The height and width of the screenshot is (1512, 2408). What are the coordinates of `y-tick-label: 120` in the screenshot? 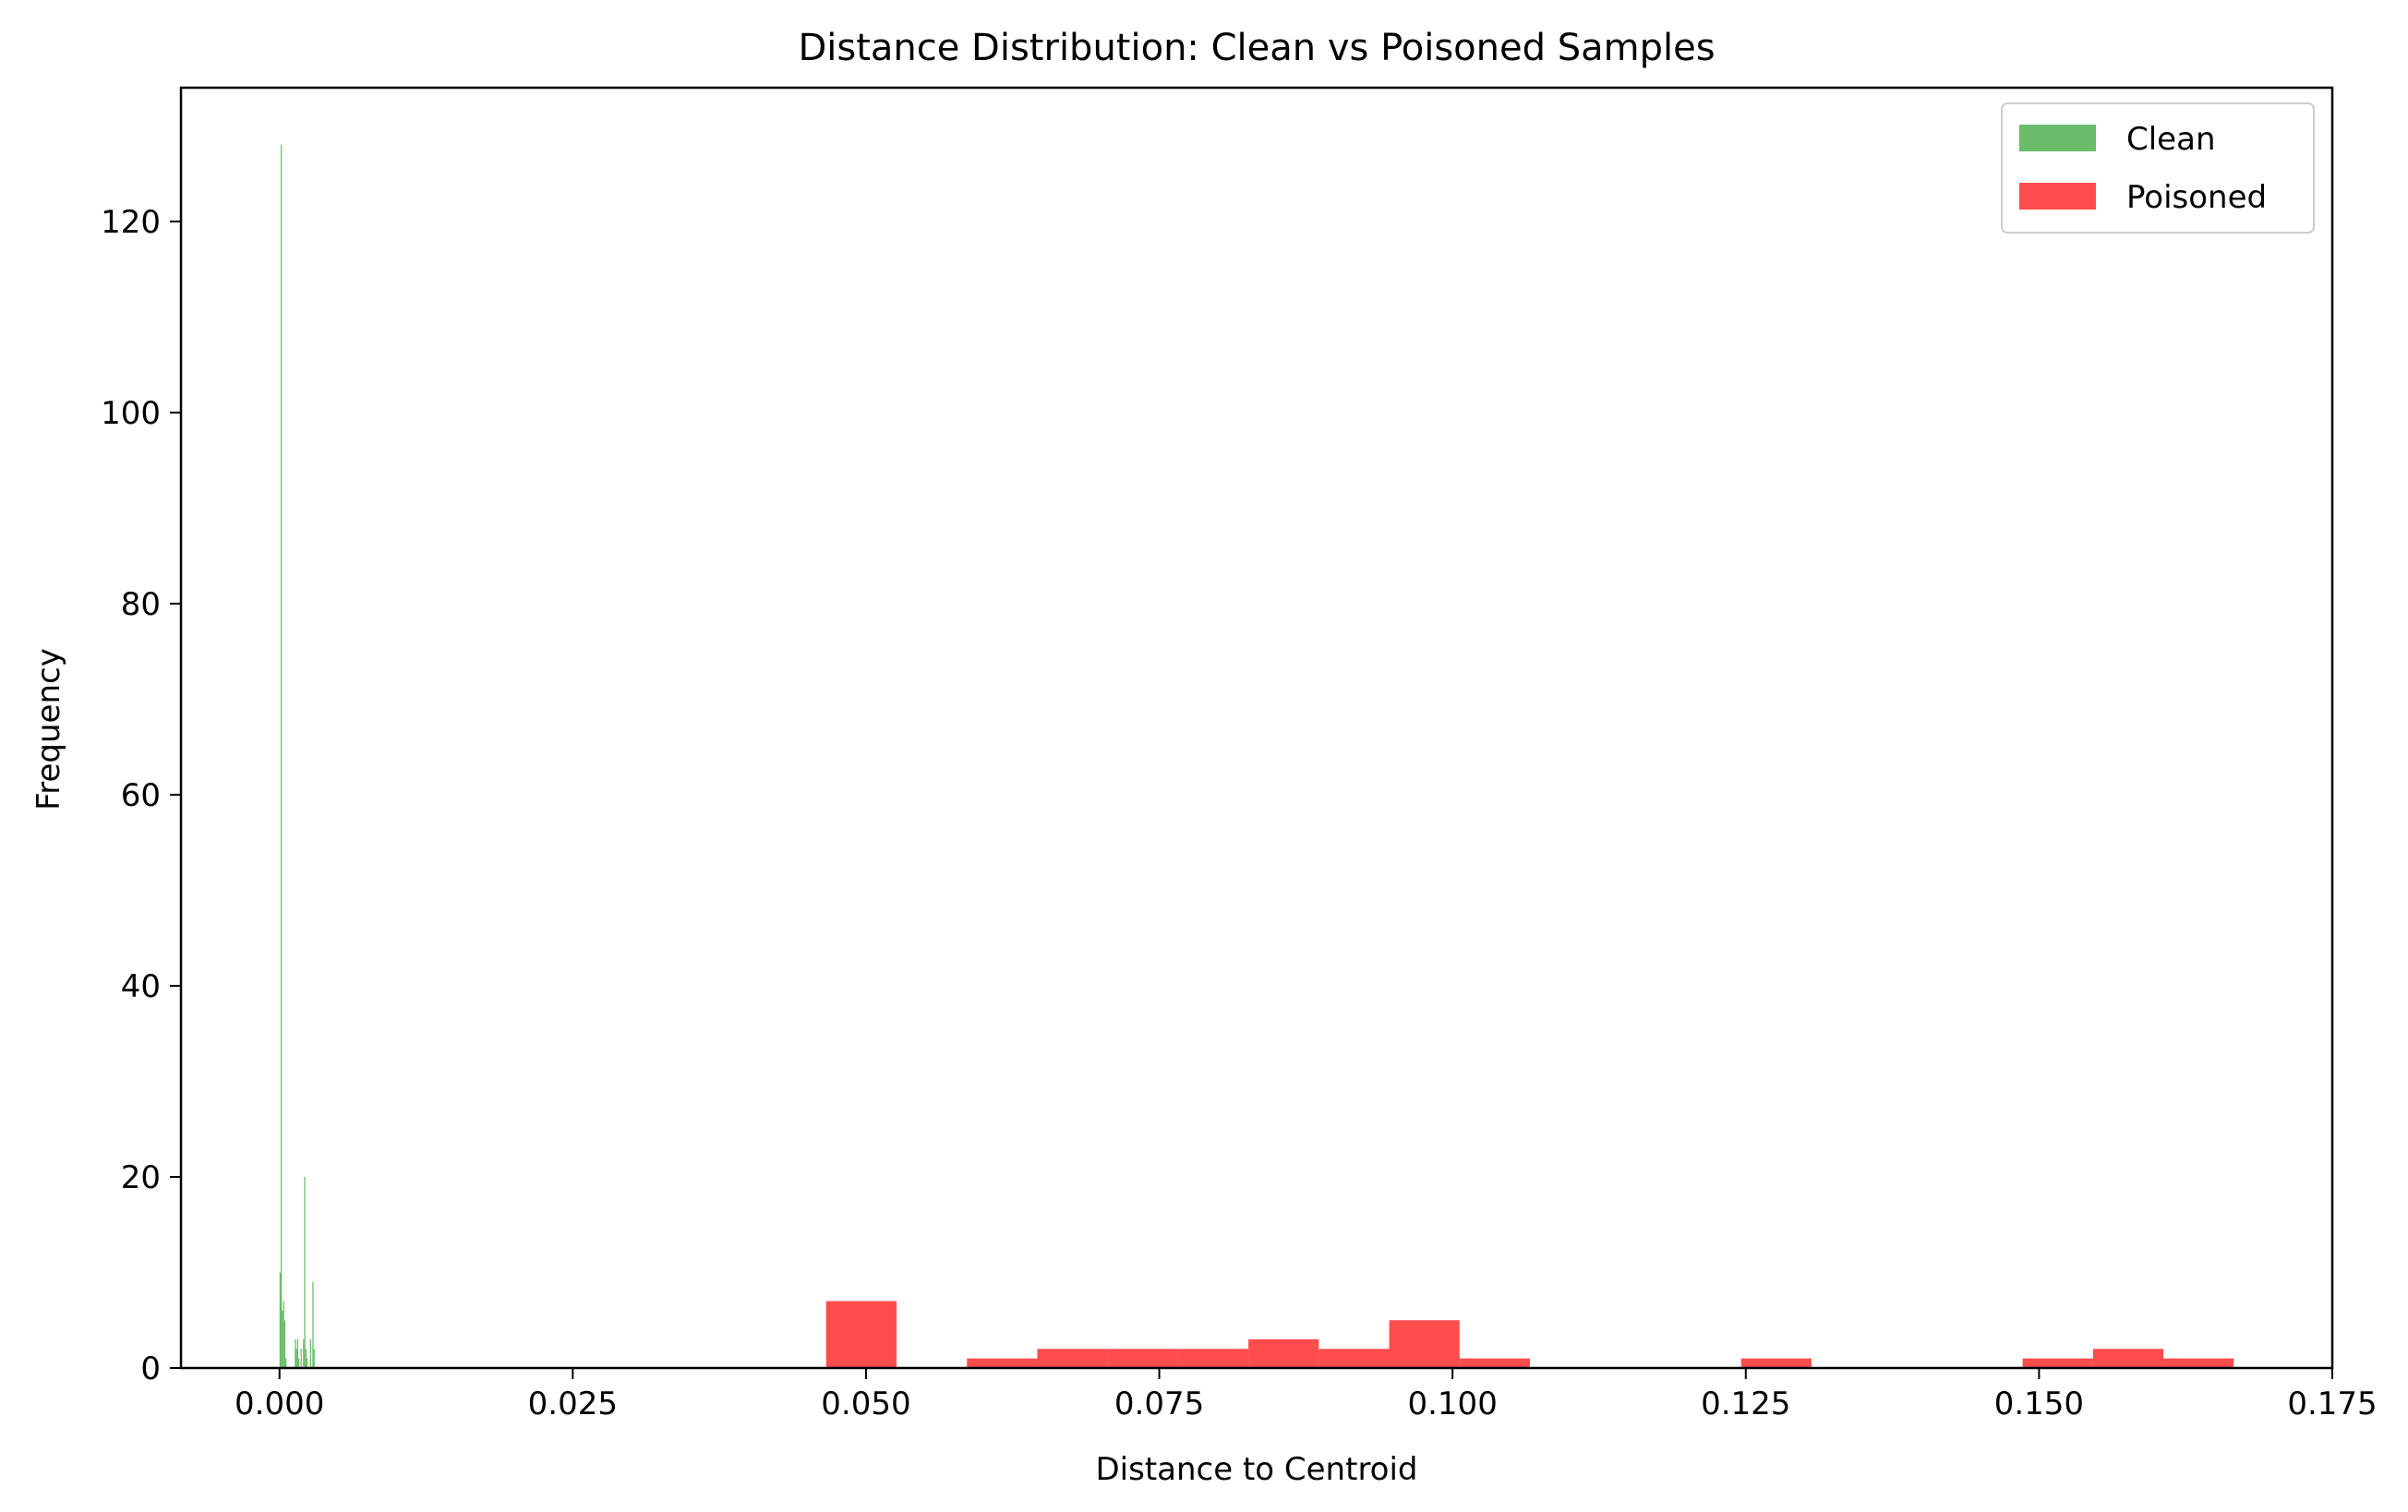 It's located at (131, 222).